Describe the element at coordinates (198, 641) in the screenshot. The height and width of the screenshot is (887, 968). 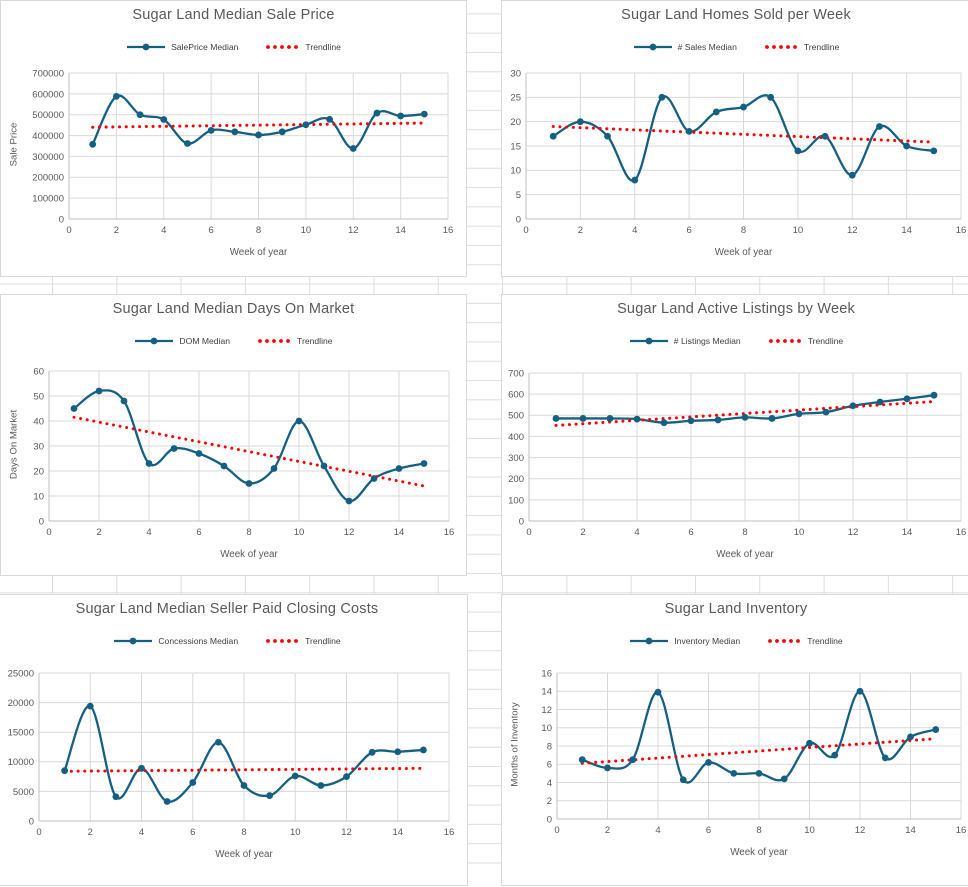
I see `legend-series-label: Concessions Median` at that location.